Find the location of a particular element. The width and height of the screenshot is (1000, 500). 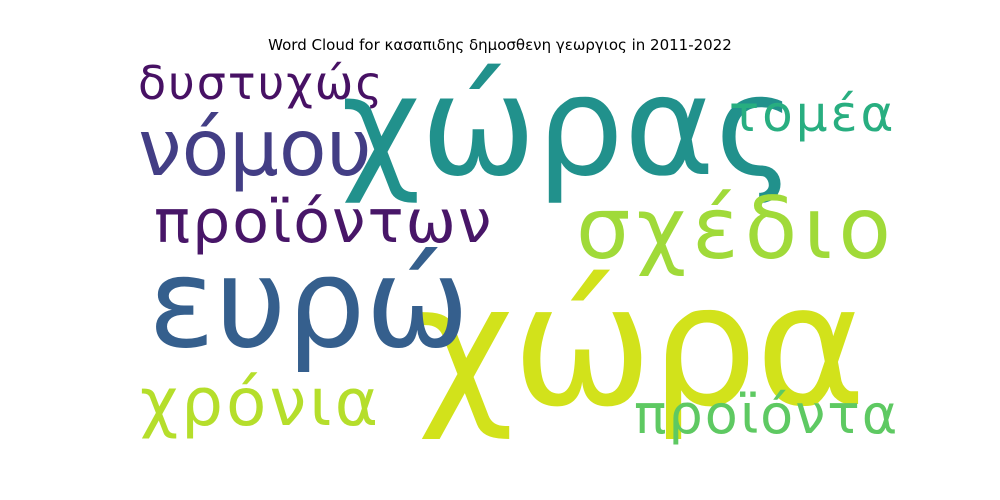

word-proionta: προϊόντα is located at coordinates (767, 414).